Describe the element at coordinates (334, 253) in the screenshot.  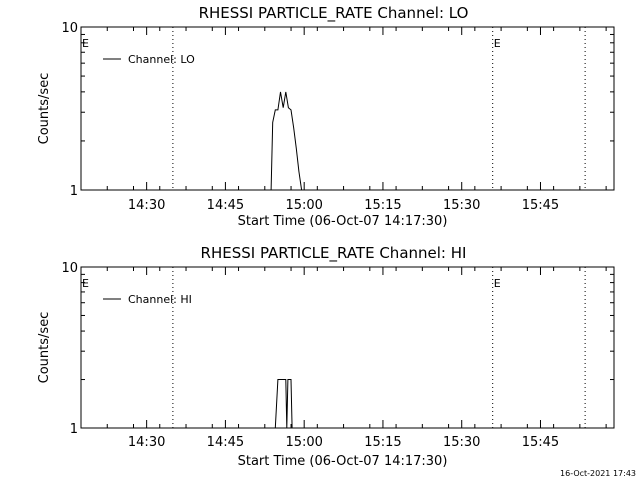
I see `chart-title: RHESSI PARTICLE_RATE Channel: HI` at that location.